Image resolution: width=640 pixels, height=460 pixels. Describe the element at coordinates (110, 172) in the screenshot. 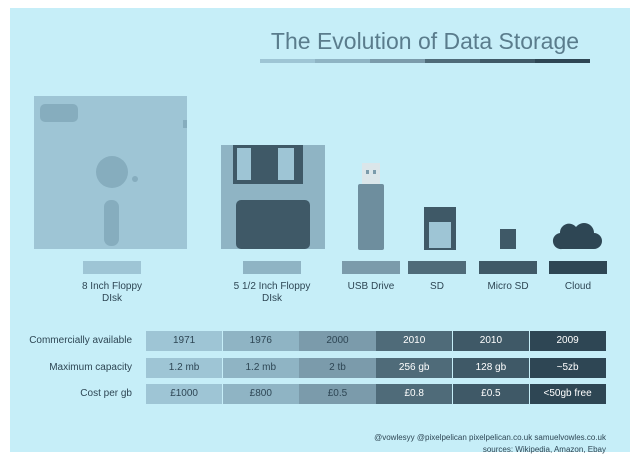

I see `floppy-8-icon` at that location.